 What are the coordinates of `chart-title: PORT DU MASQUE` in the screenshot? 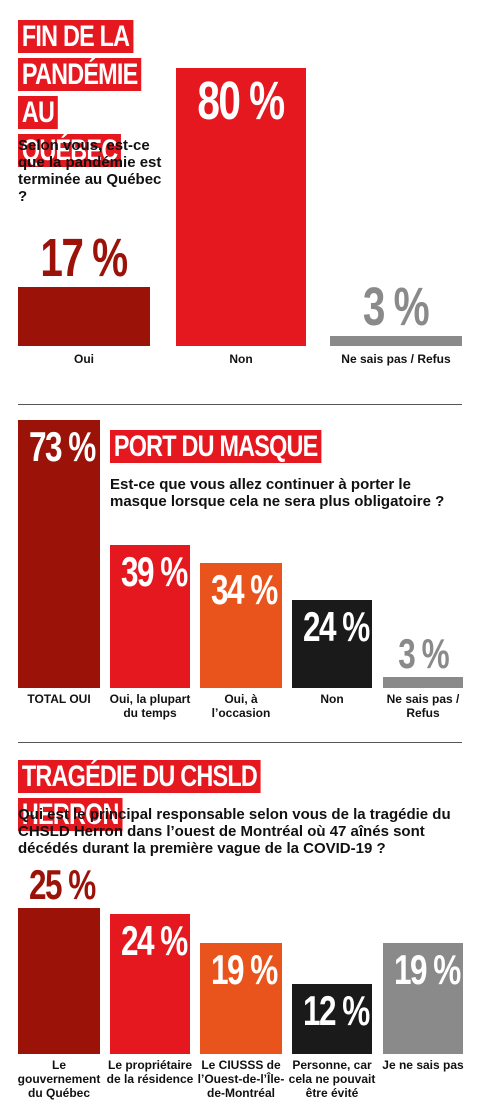 It's located at (227, 447).